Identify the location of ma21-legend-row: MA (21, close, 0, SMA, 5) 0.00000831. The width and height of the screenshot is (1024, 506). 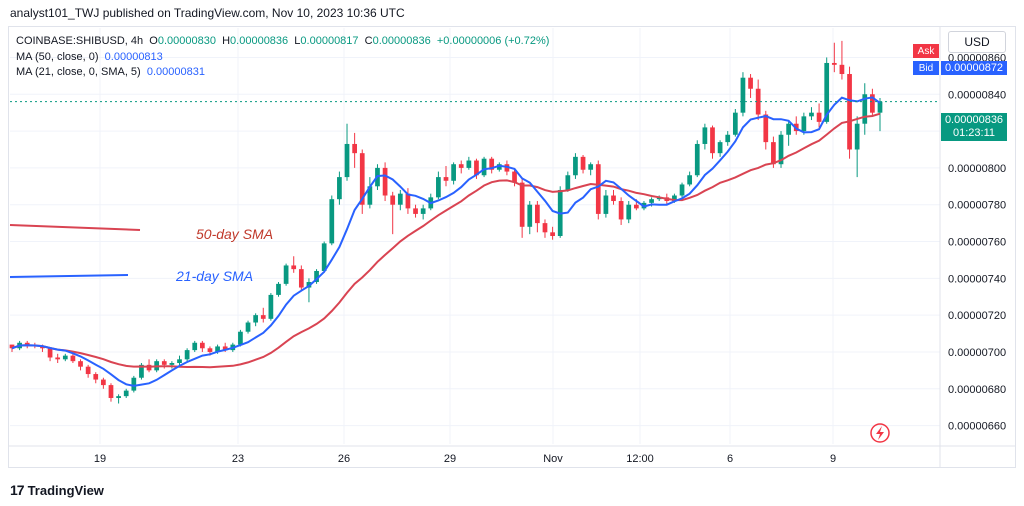
(110, 72).